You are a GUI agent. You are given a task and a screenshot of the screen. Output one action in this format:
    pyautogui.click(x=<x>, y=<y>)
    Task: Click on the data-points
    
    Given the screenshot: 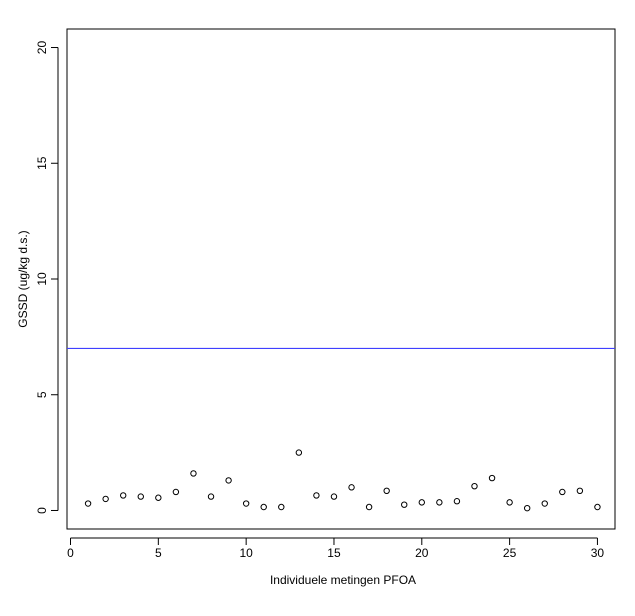 What is the action you would take?
    pyautogui.click(x=342, y=480)
    